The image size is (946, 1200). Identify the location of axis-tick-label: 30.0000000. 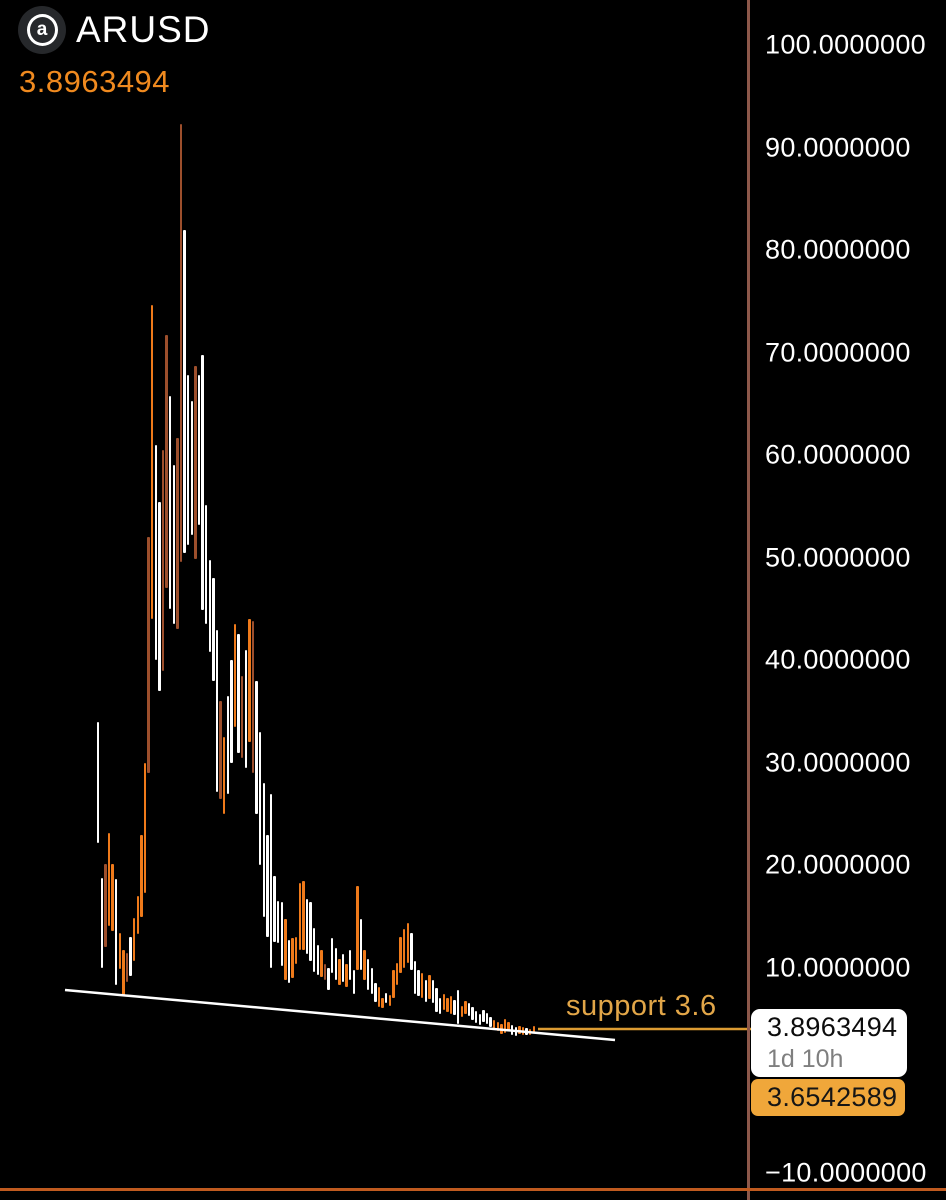
(838, 762).